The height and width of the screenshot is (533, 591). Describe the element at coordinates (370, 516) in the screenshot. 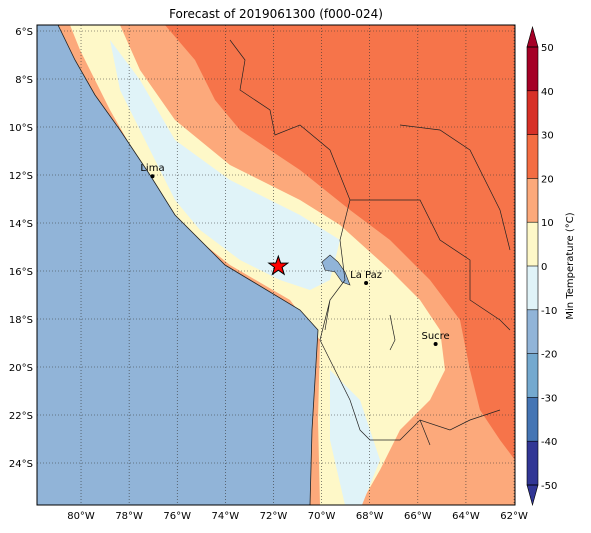

I see `x-tick-label: 68°W` at that location.